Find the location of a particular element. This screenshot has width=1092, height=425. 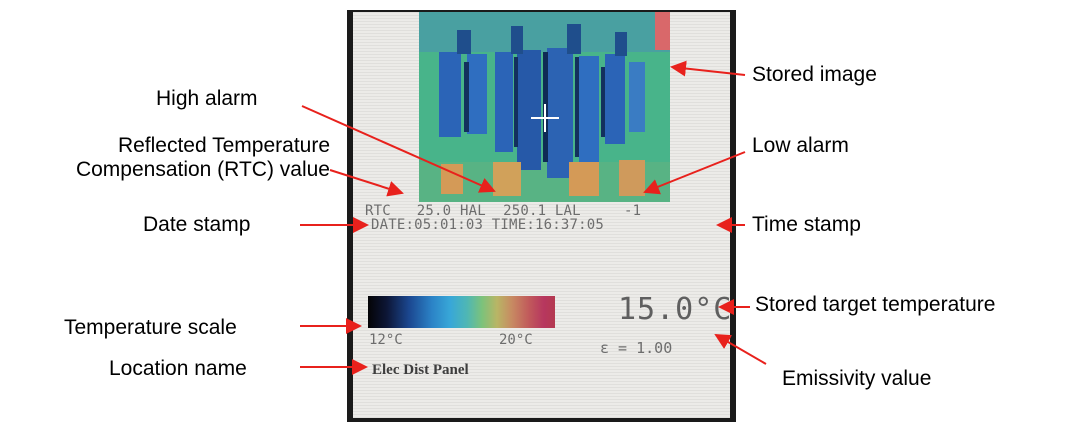

rtc-value: 25.0 is located at coordinates (434, 211).